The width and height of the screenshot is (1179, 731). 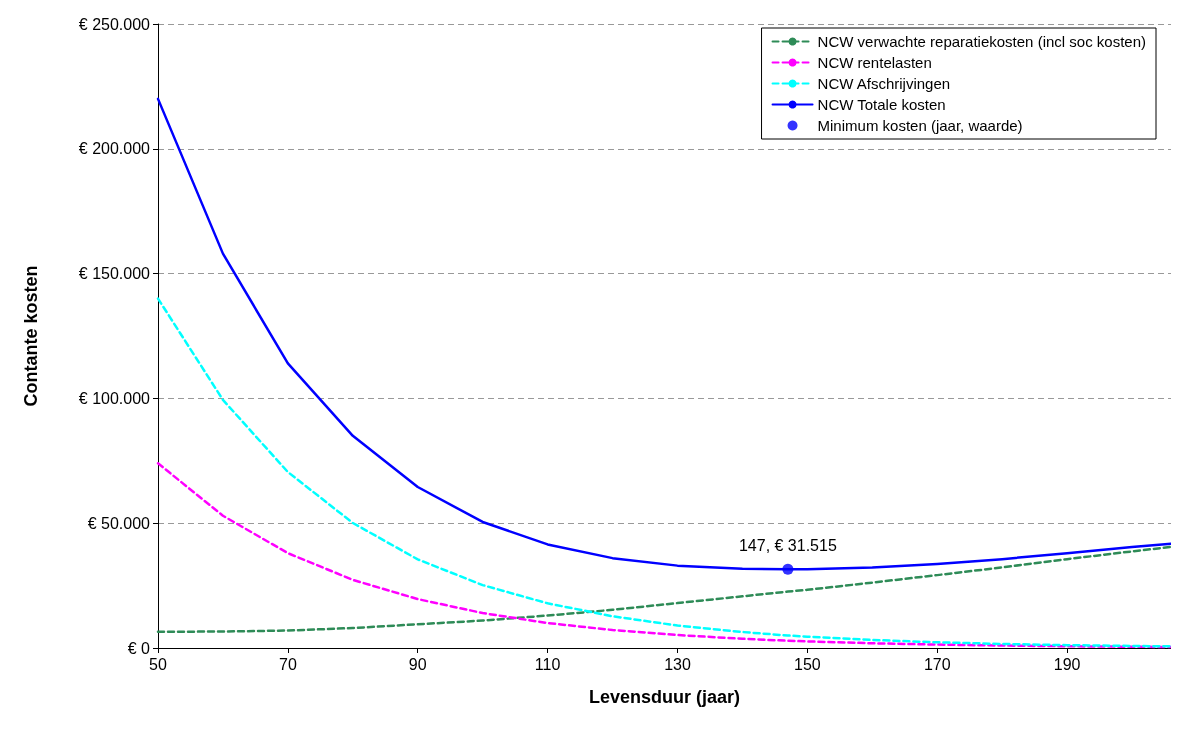 I want to click on x-tick-label: 190, so click(x=1067, y=664).